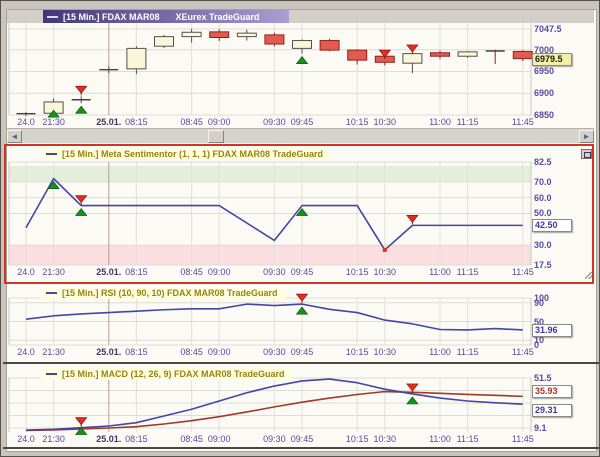 The image size is (600, 457). Describe the element at coordinates (543, 265) in the screenshot. I see `y-axis-tick: 17.5` at that location.